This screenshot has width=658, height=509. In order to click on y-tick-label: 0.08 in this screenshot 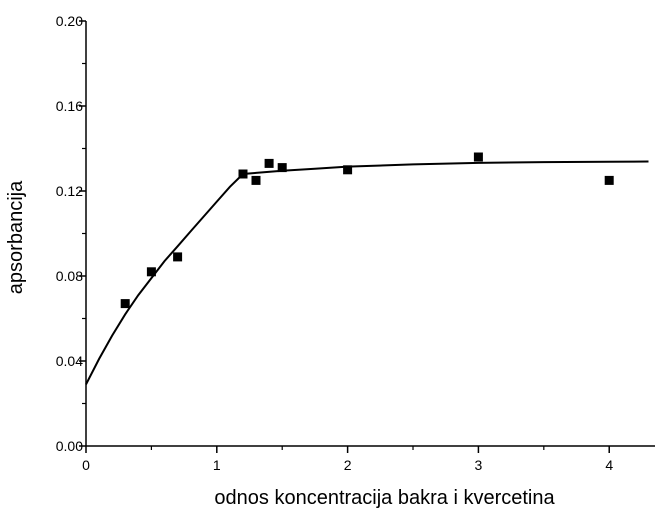, I will do `click(69, 276)`.